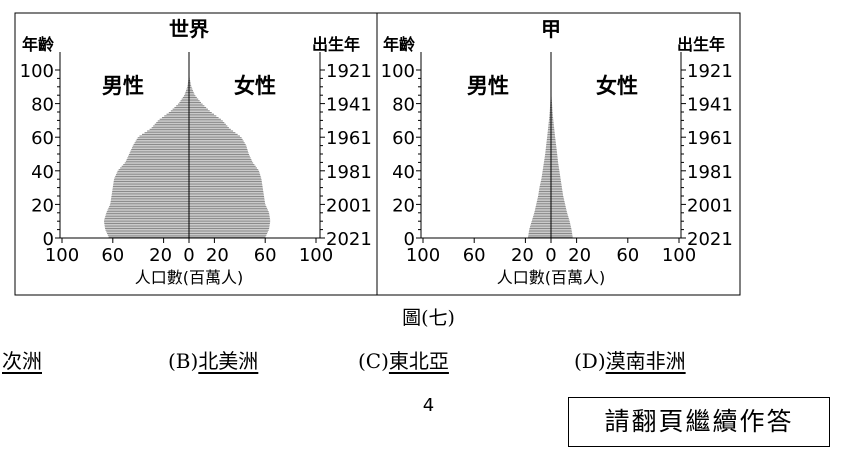 This screenshot has width=857, height=463. I want to click on x-tick-label: 0, so click(188, 255).